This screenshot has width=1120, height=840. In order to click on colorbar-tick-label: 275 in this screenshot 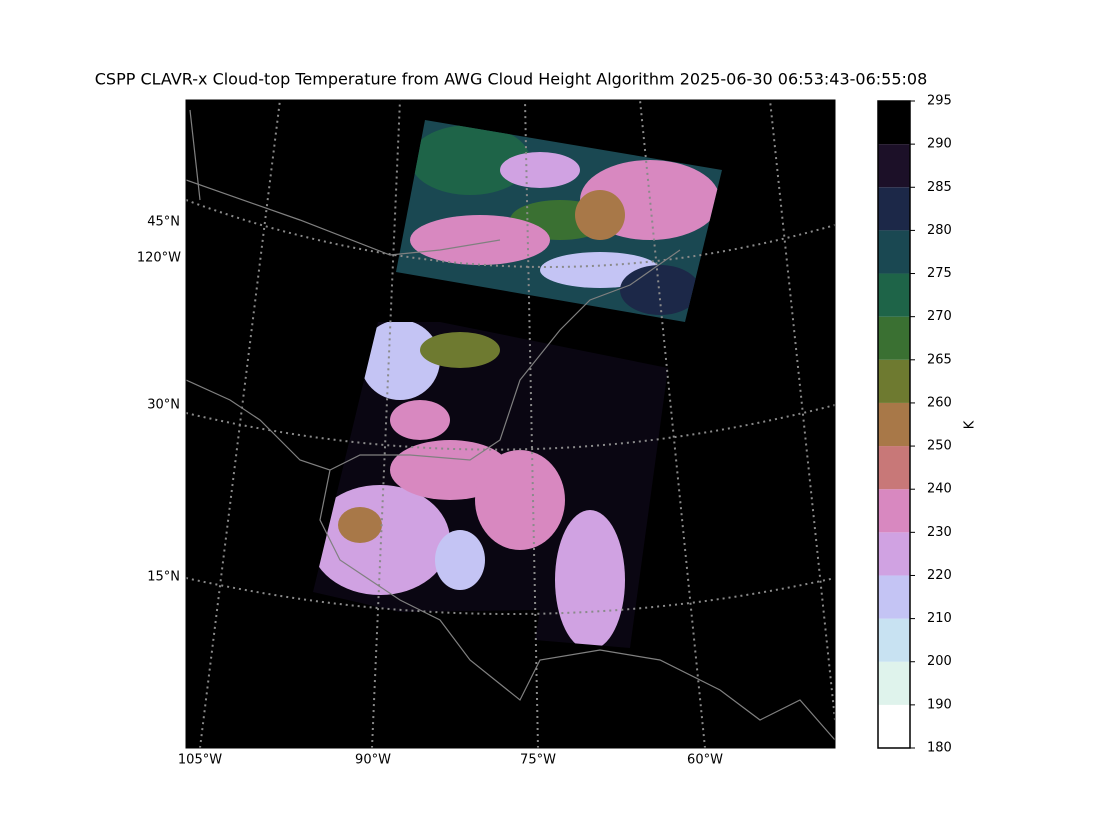, I will do `click(939, 273)`.